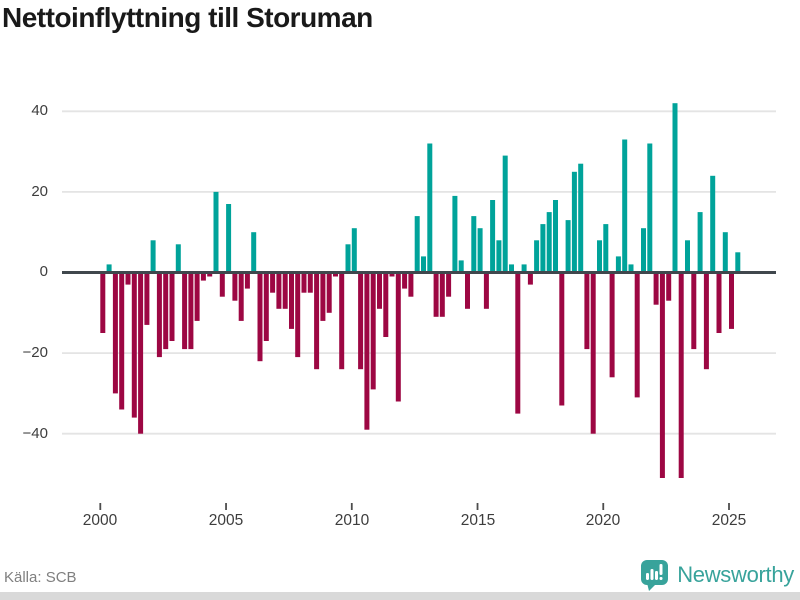 The width and height of the screenshot is (800, 600). Describe the element at coordinates (40, 577) in the screenshot. I see `source-text: Källa: SCB` at that location.